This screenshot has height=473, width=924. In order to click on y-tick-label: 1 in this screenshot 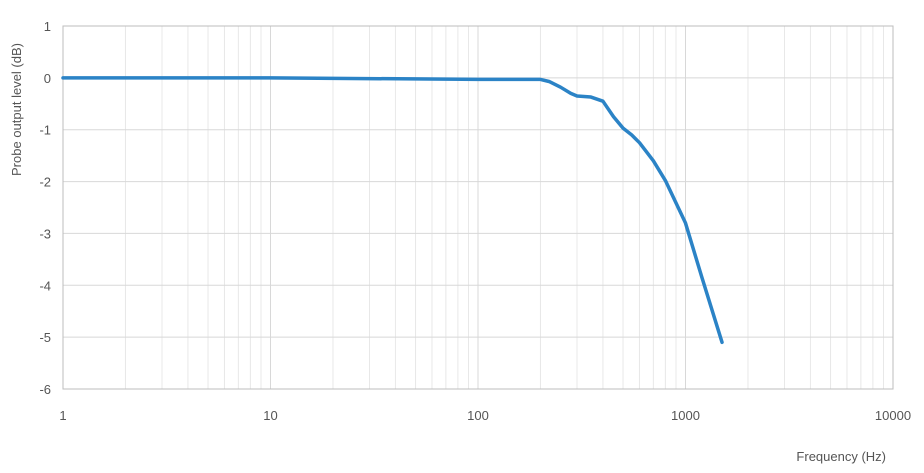, I will do `click(47, 26)`.